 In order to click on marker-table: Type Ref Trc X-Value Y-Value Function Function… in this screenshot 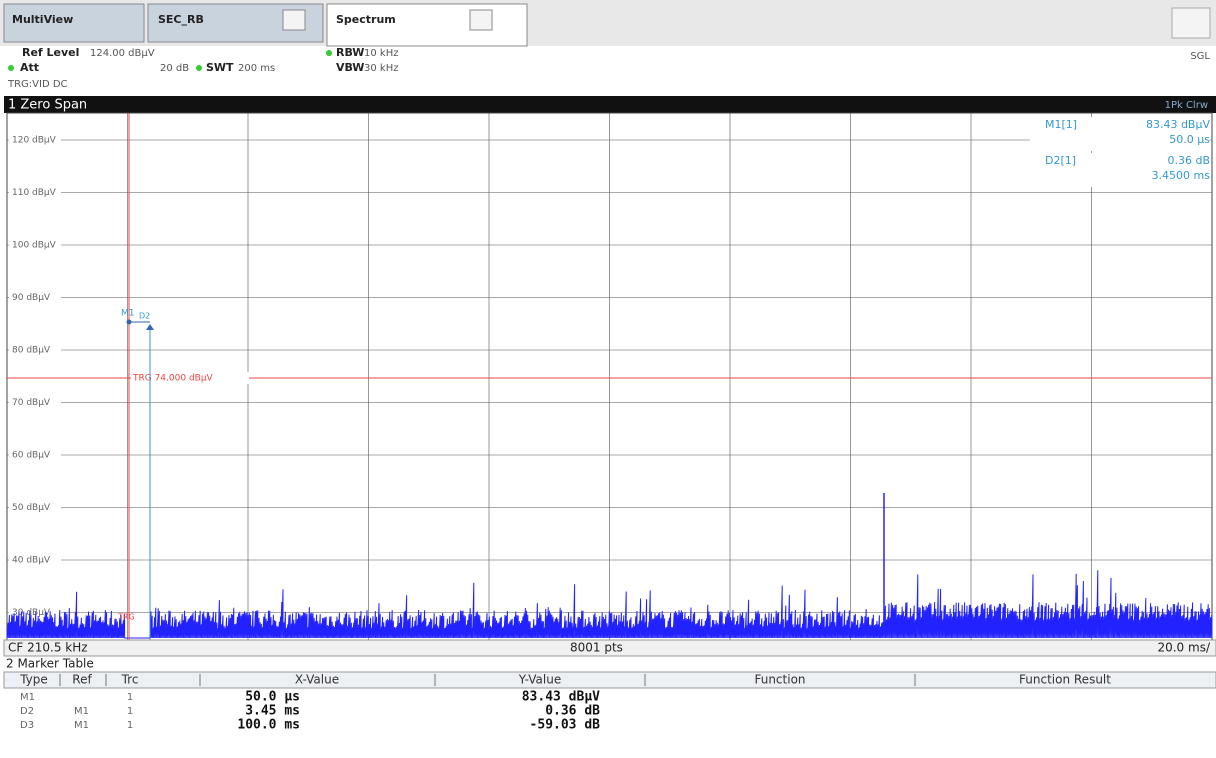, I will do `click(565, 703)`.